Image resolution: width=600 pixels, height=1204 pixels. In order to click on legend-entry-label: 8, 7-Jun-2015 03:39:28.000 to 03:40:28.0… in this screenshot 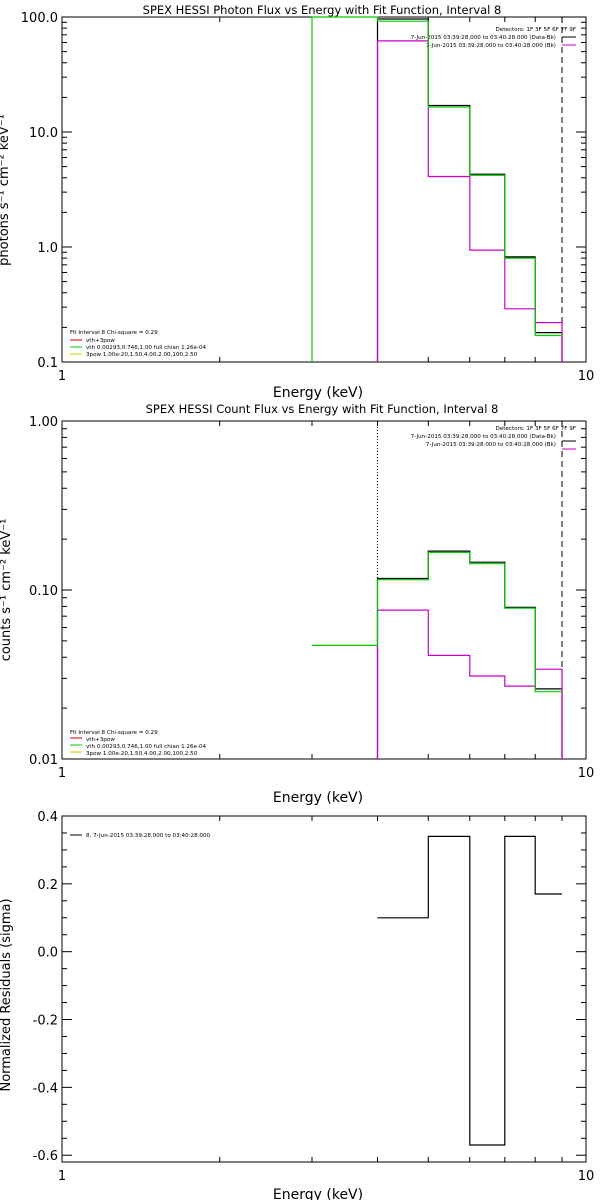, I will do `click(148, 836)`.